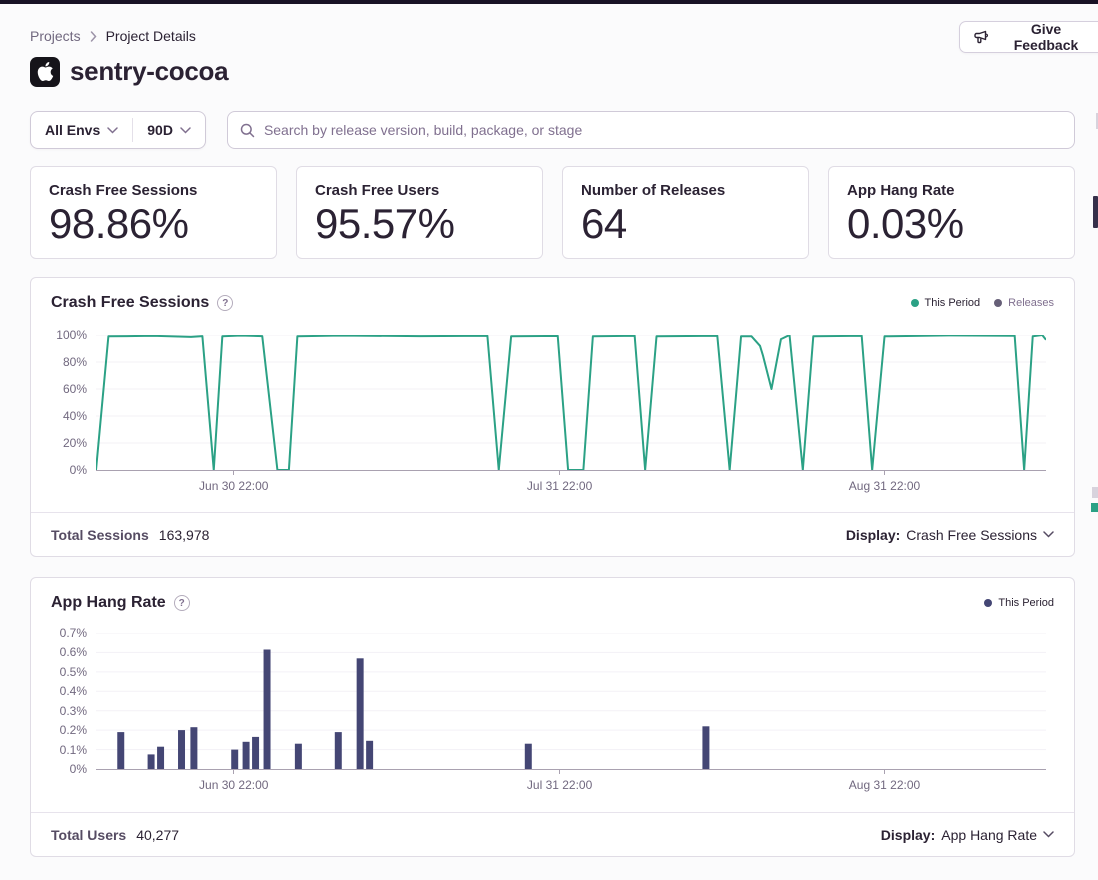 The height and width of the screenshot is (880, 1098). I want to click on display-selector: Display: Crash Free Sessions, so click(950, 535).